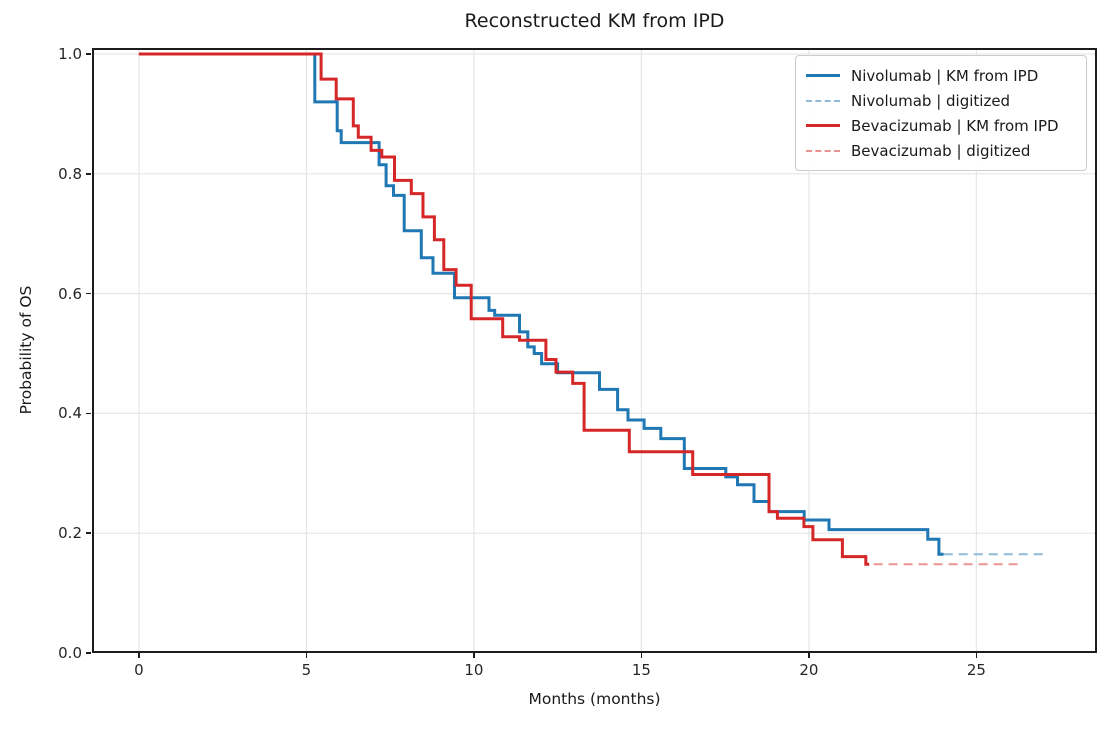  I want to click on legend-item: Nivolumab | KM from IPD, so click(941, 75).